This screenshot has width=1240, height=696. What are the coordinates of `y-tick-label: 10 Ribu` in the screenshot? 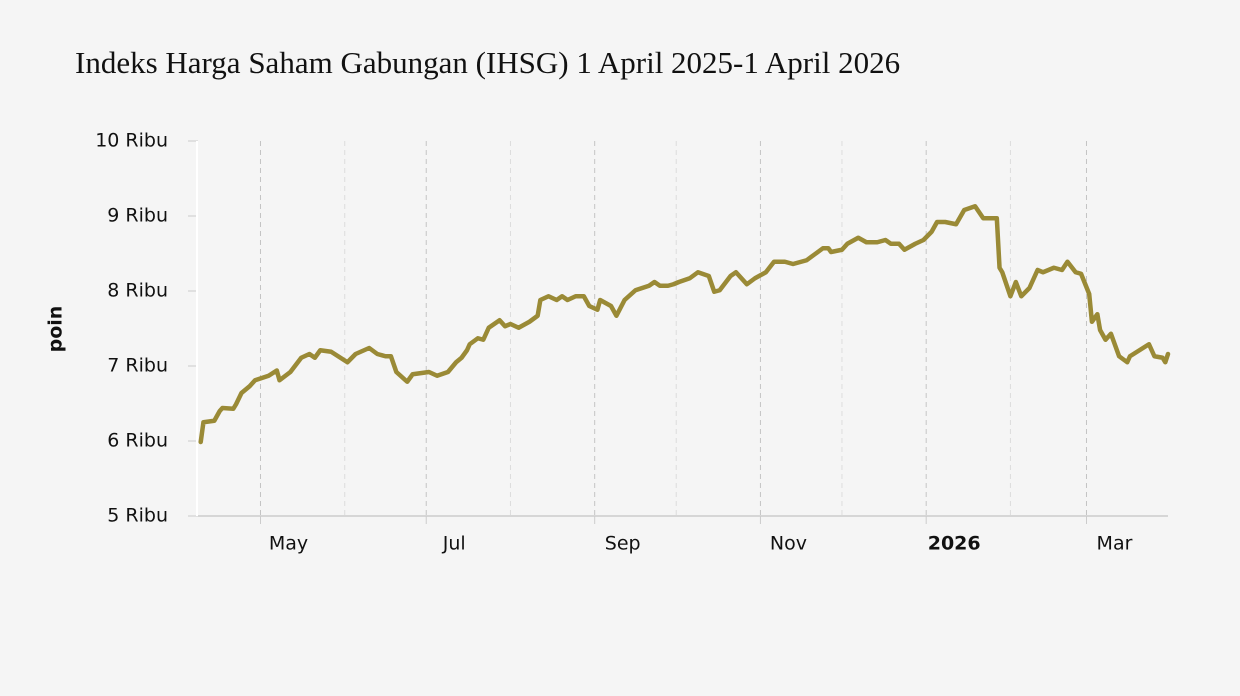 It's located at (131, 141).